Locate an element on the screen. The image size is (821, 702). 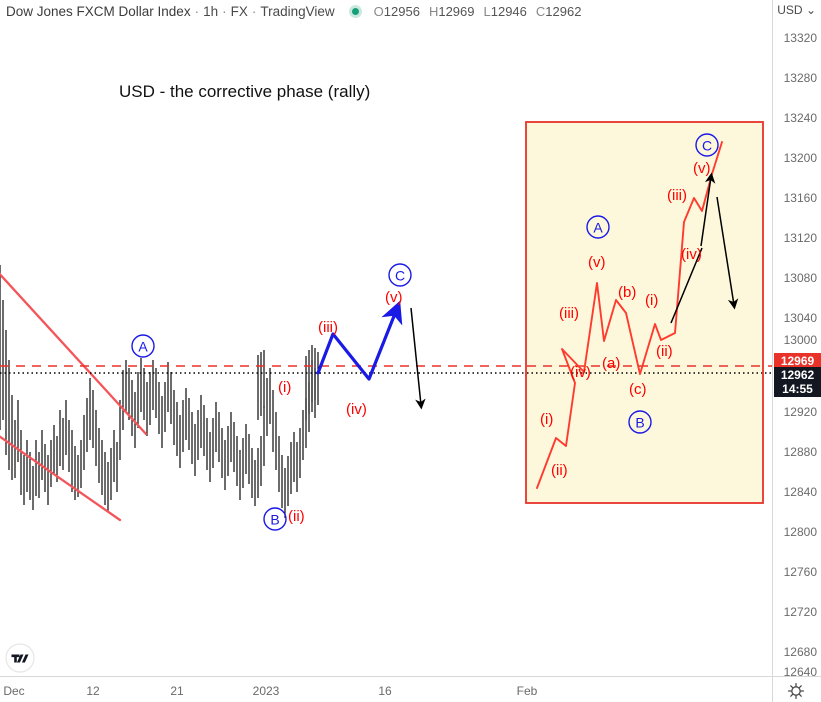
price-tick: 13160 is located at coordinates (800, 198).